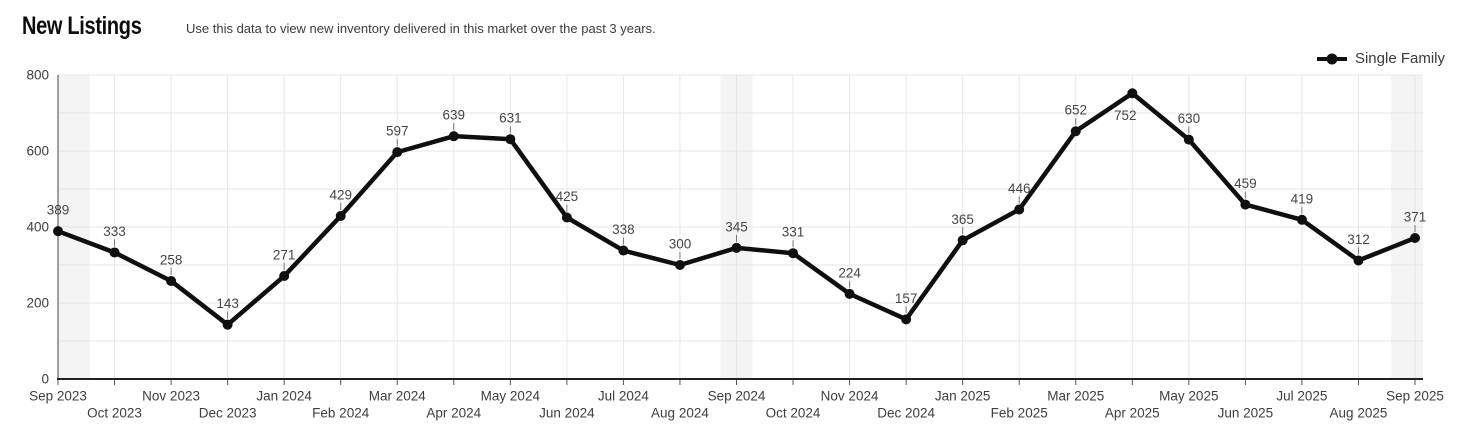 This screenshot has height=446, width=1465. I want to click on x-axis-label: Mar 2025, so click(1075, 396).